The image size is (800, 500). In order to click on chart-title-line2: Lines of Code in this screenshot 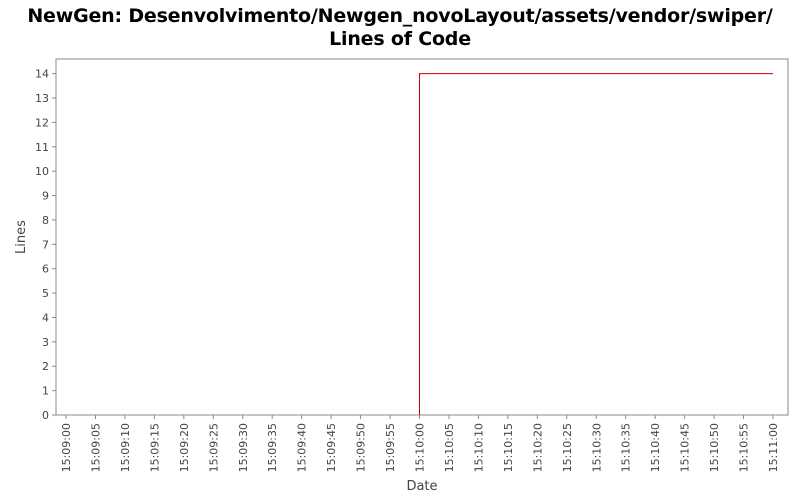, I will do `click(400, 39)`.